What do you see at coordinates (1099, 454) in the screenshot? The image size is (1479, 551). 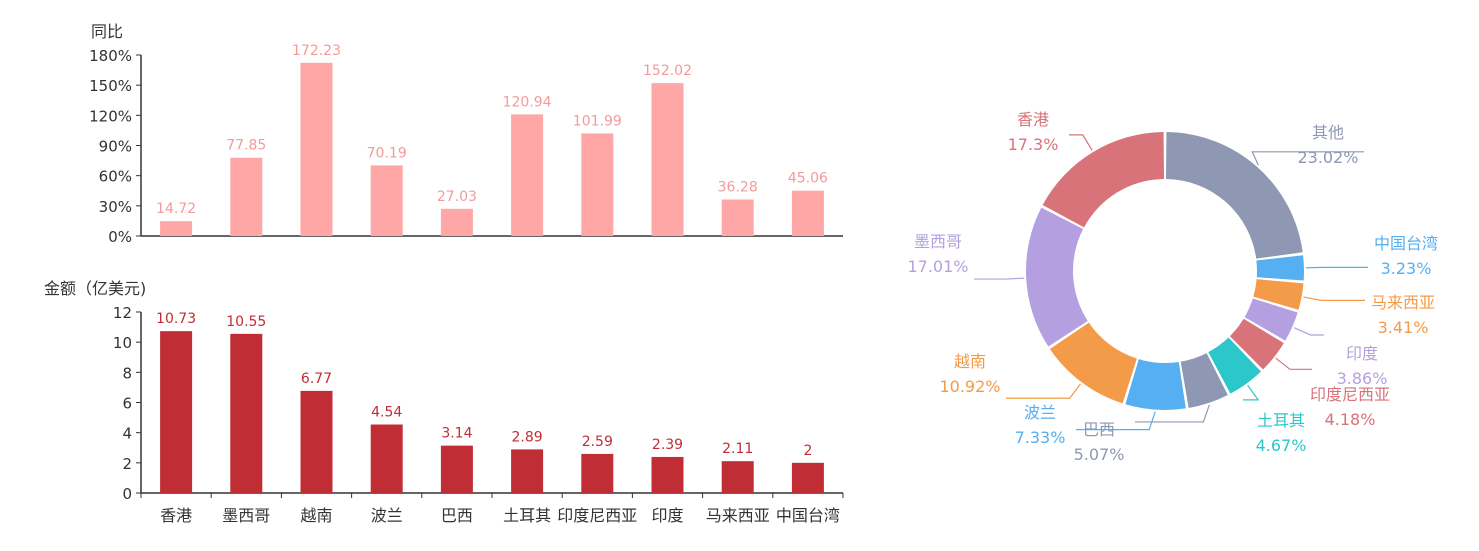 I see `slice-percent-label: 5.07%` at bounding box center [1099, 454].